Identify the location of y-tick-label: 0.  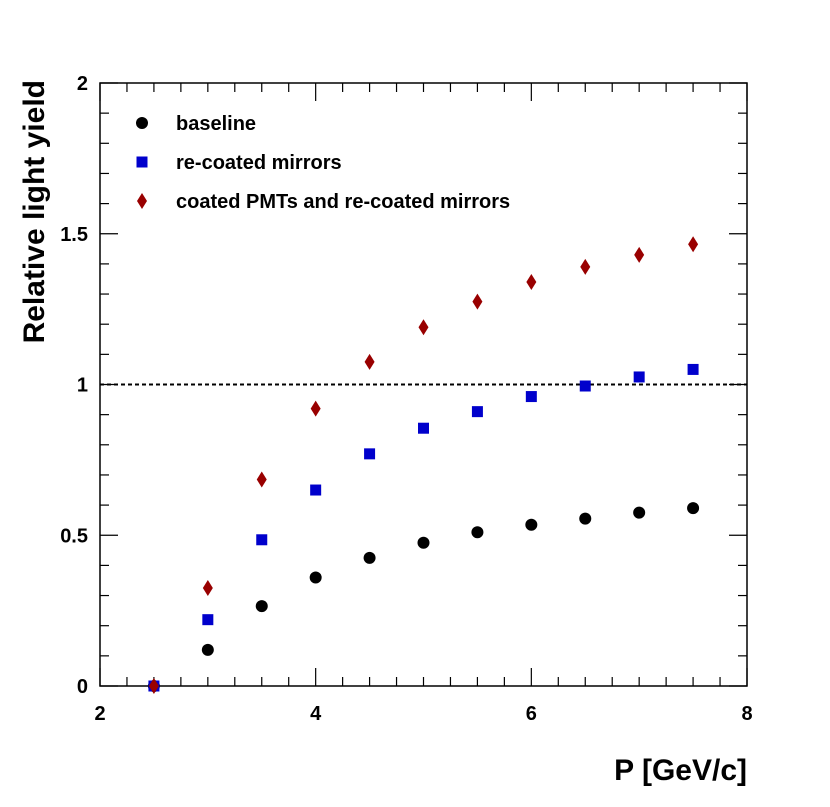
(82, 687).